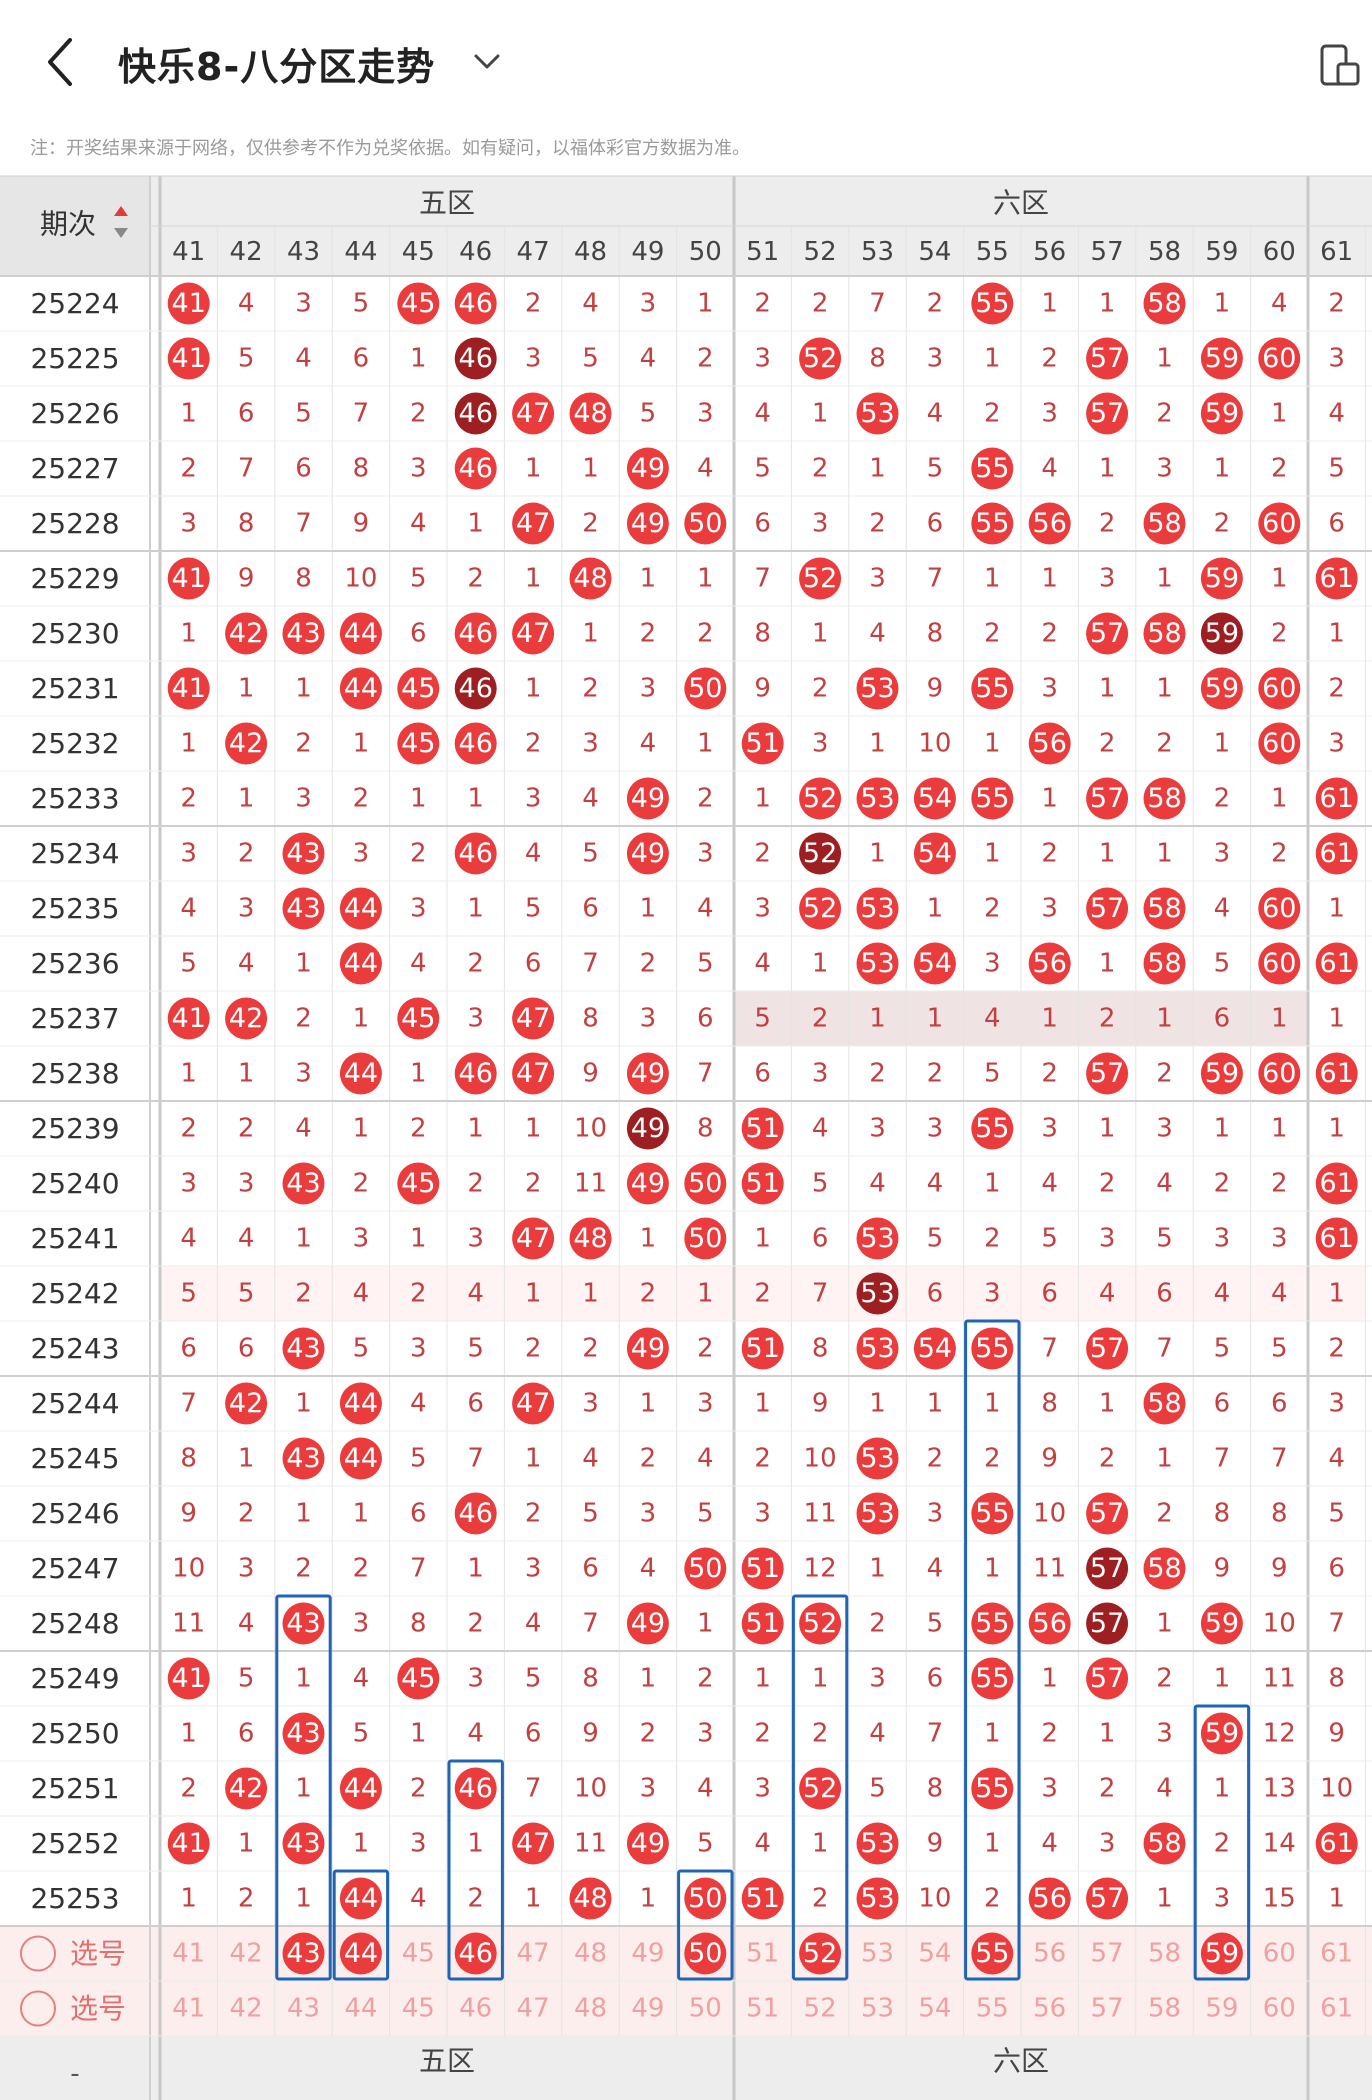 The image size is (1372, 2100). Describe the element at coordinates (1021, 203) in the screenshot. I see `zone-label-6: 六区` at that location.